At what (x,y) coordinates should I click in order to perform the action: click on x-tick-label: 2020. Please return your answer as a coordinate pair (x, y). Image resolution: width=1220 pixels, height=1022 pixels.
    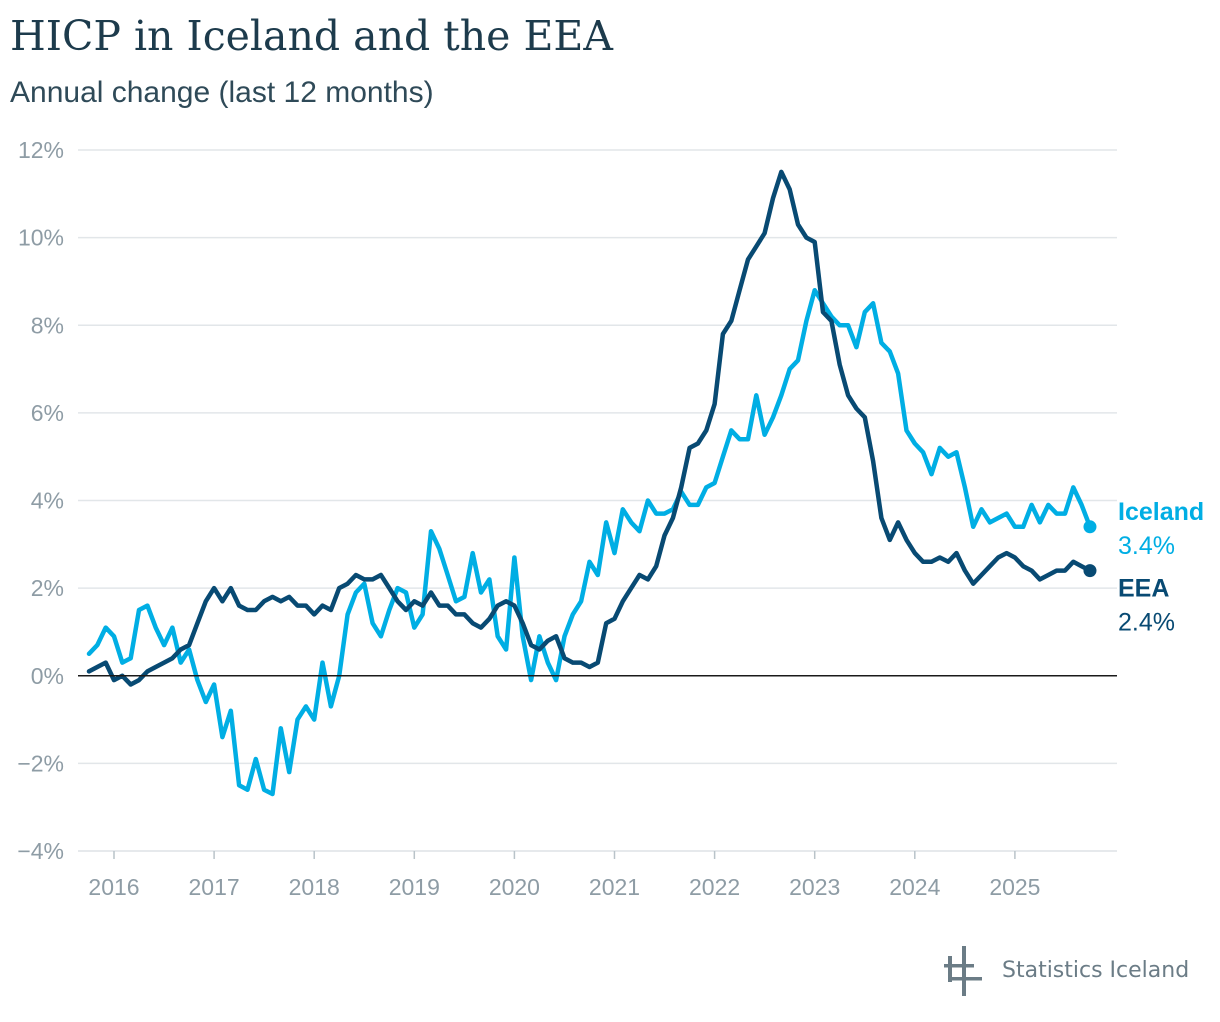
    Looking at the image, I should click on (514, 887).